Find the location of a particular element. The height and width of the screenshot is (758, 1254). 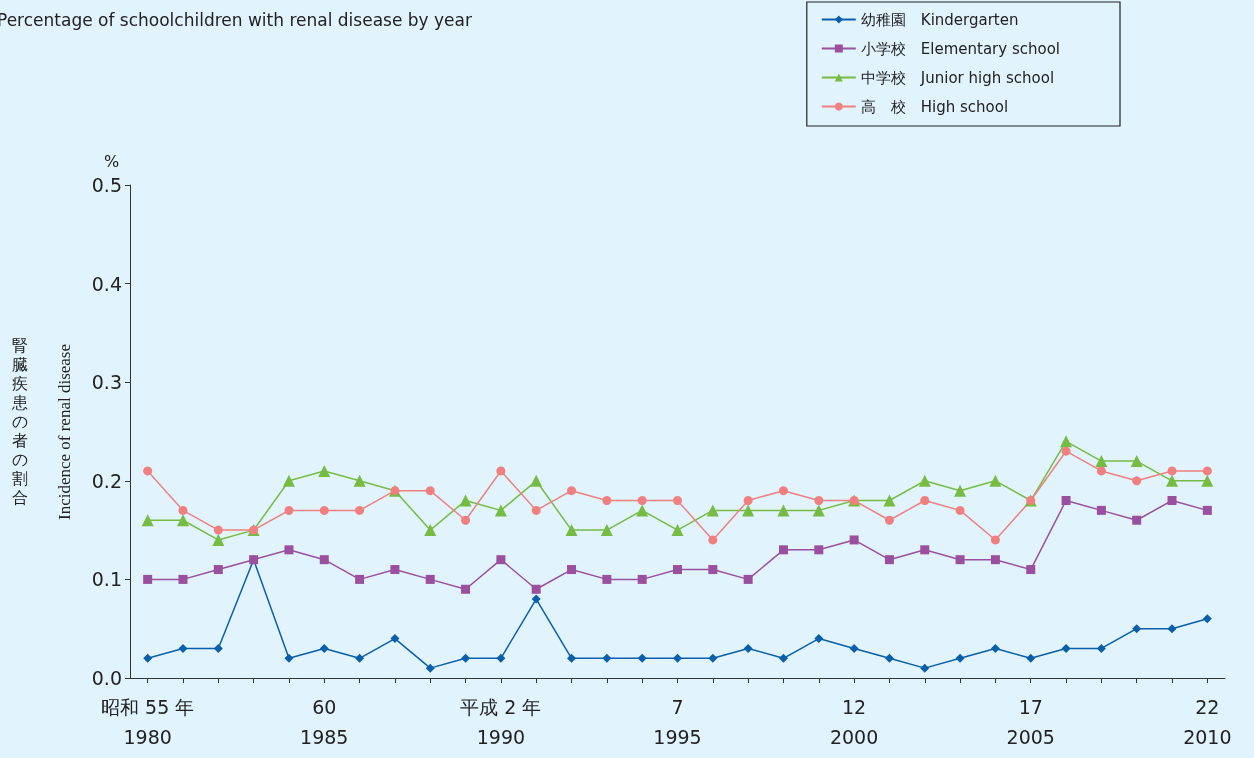

x-tick-label: 平成 2 年 1990 is located at coordinates (501, 722).